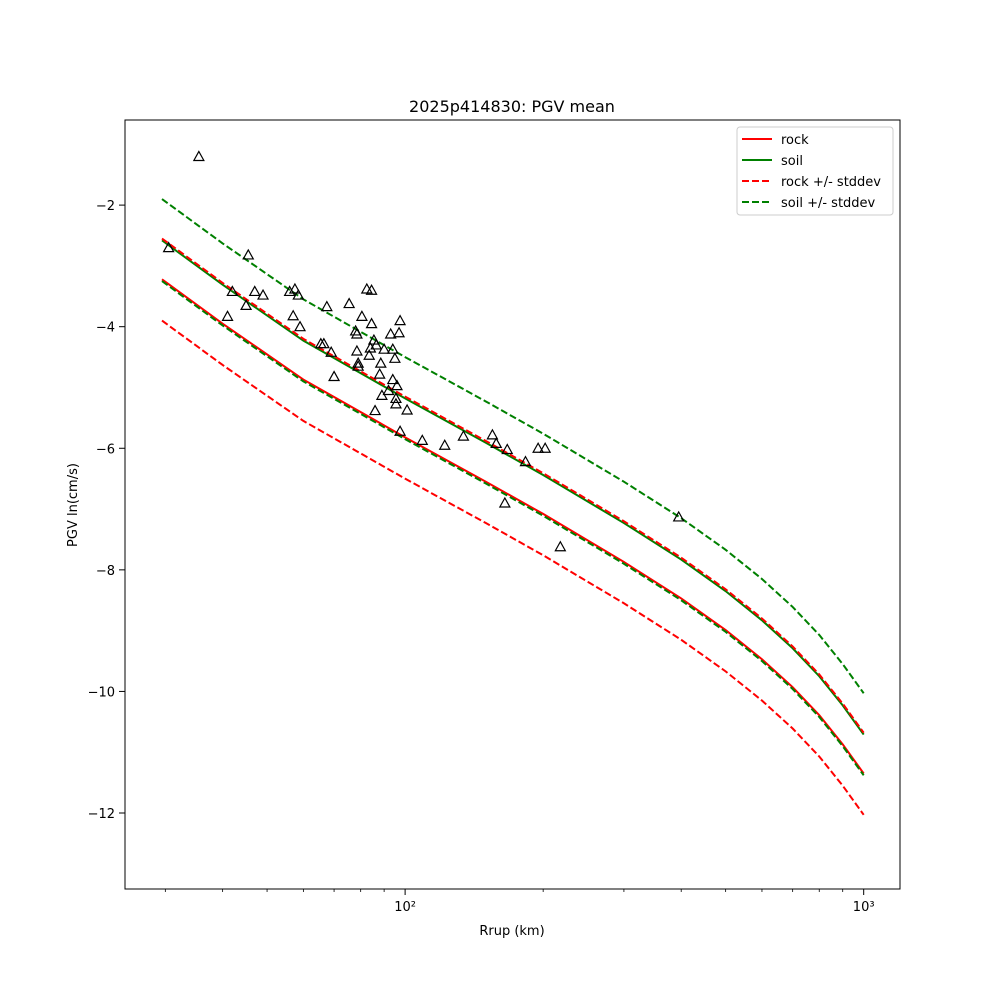  Describe the element at coordinates (864, 907) in the screenshot. I see `x-tick-label: 10³` at that location.